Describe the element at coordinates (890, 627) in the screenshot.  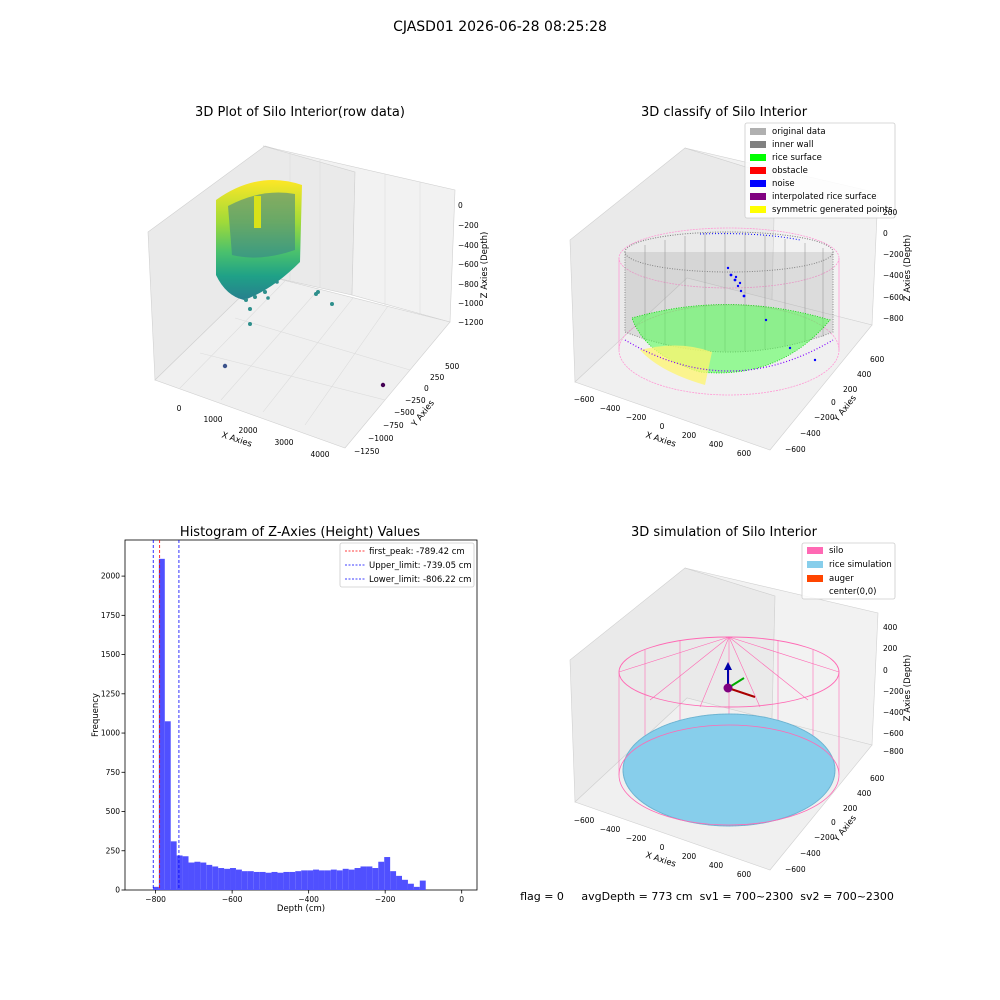
I see `simulation-z-tick: 400` at that location.